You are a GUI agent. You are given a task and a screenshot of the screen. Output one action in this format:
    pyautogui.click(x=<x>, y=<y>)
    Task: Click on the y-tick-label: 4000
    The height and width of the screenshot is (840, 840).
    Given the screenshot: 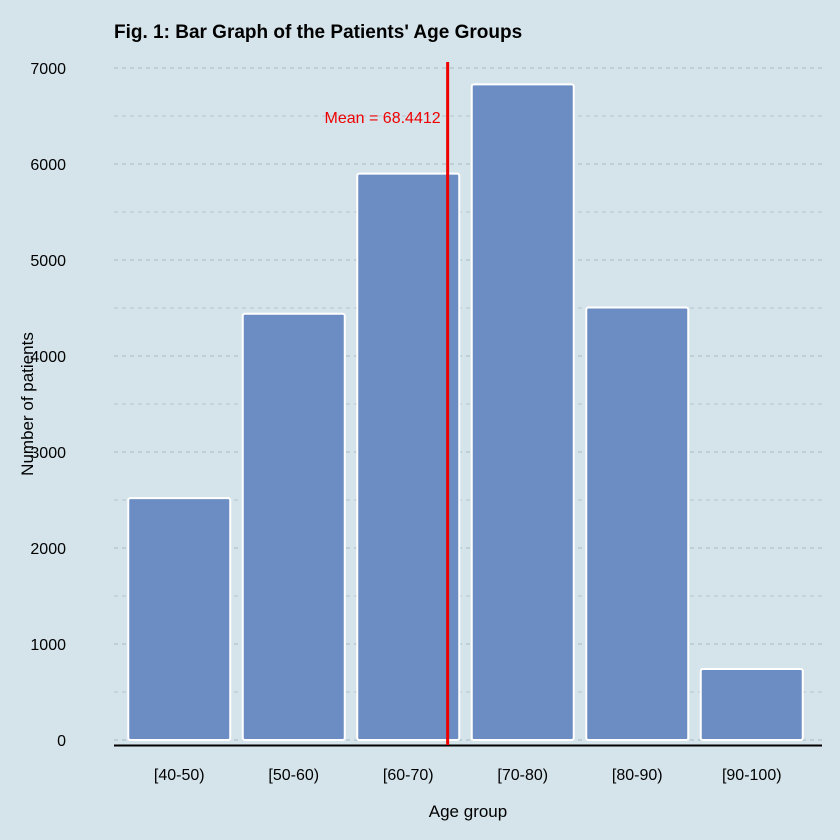 What is the action you would take?
    pyautogui.click(x=48, y=357)
    